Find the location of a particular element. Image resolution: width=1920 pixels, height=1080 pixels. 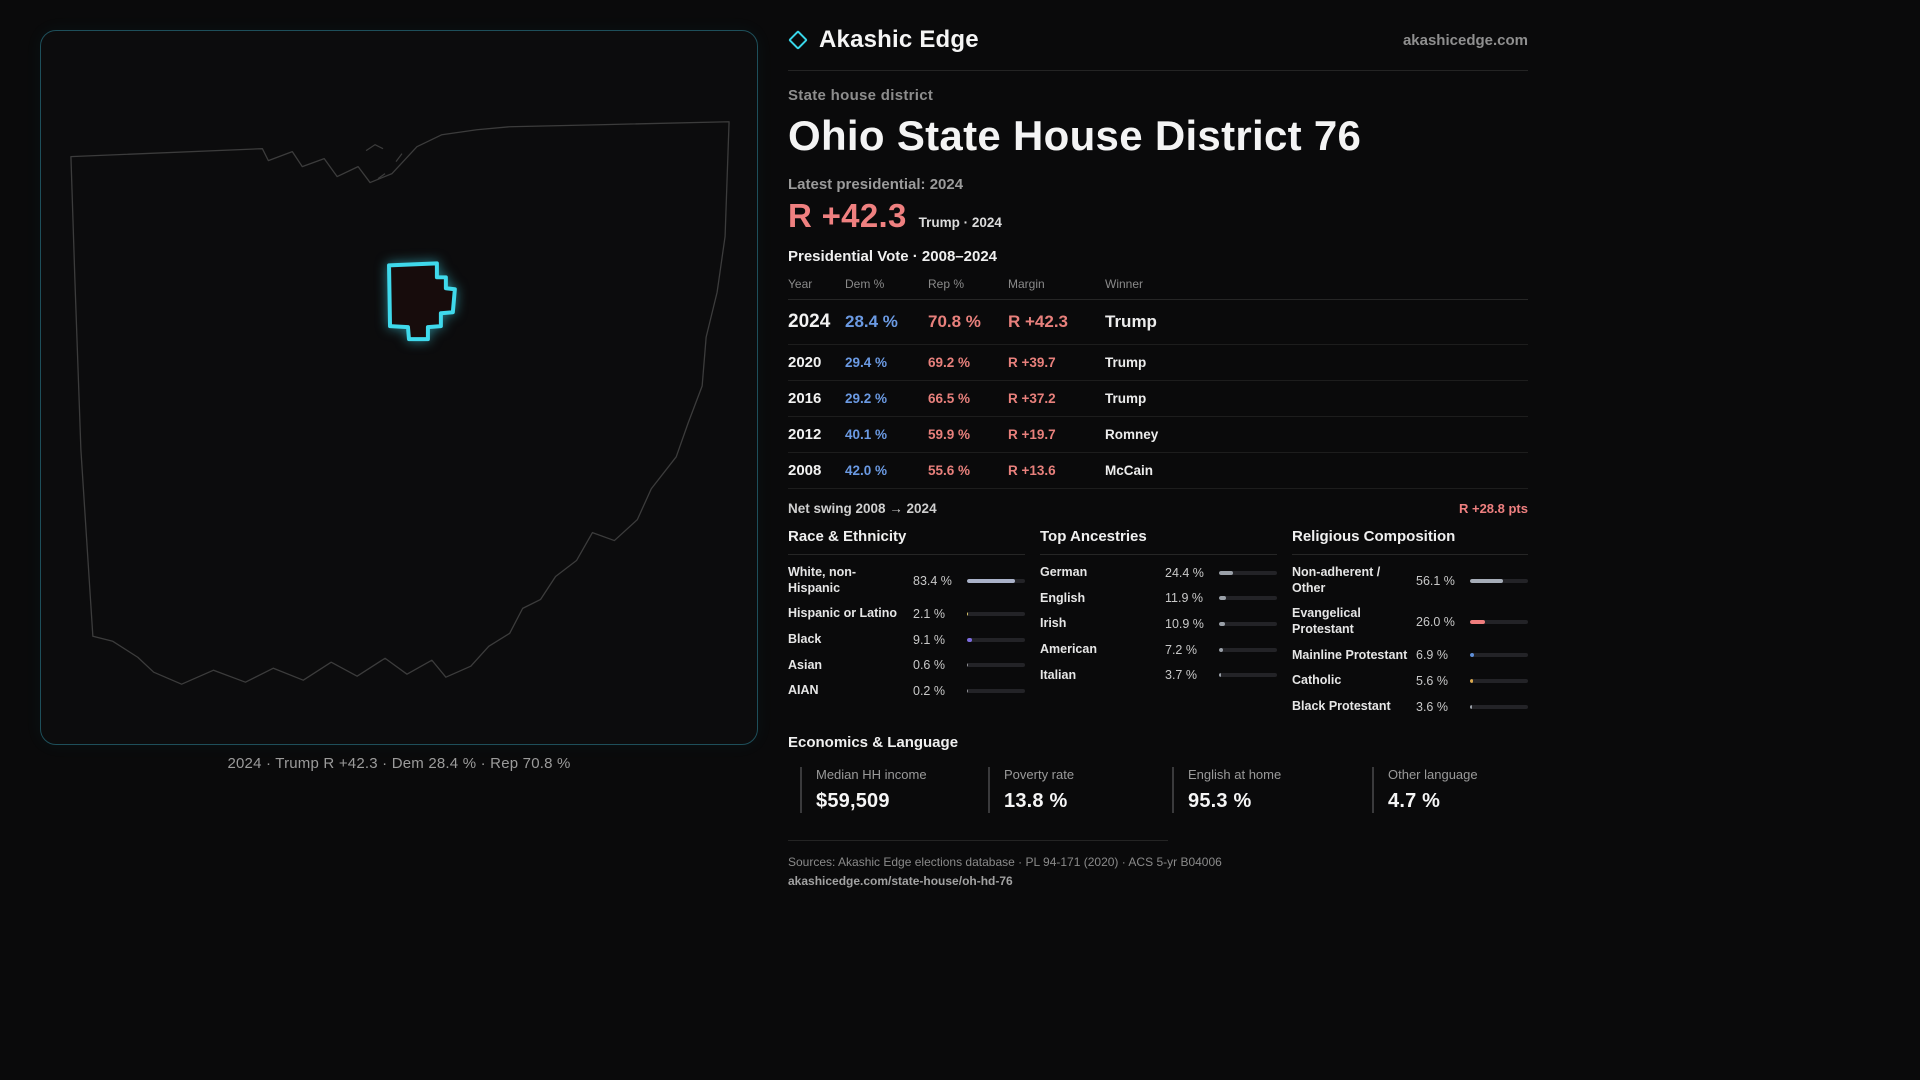

lake-islands is located at coordinates (384, 161).